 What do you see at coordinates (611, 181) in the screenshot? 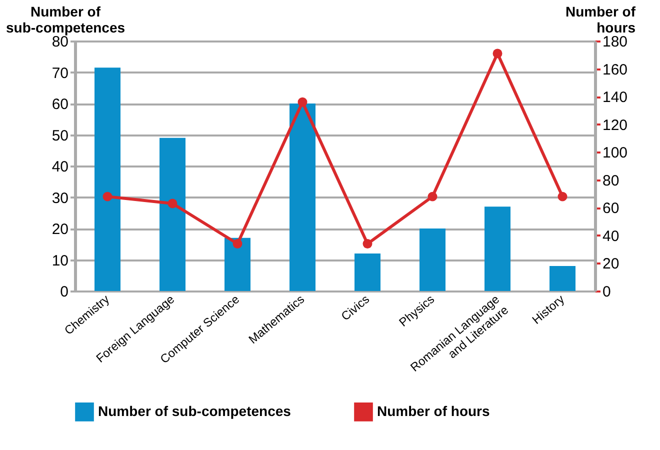
I see `y2-tick-label: 80` at bounding box center [611, 181].